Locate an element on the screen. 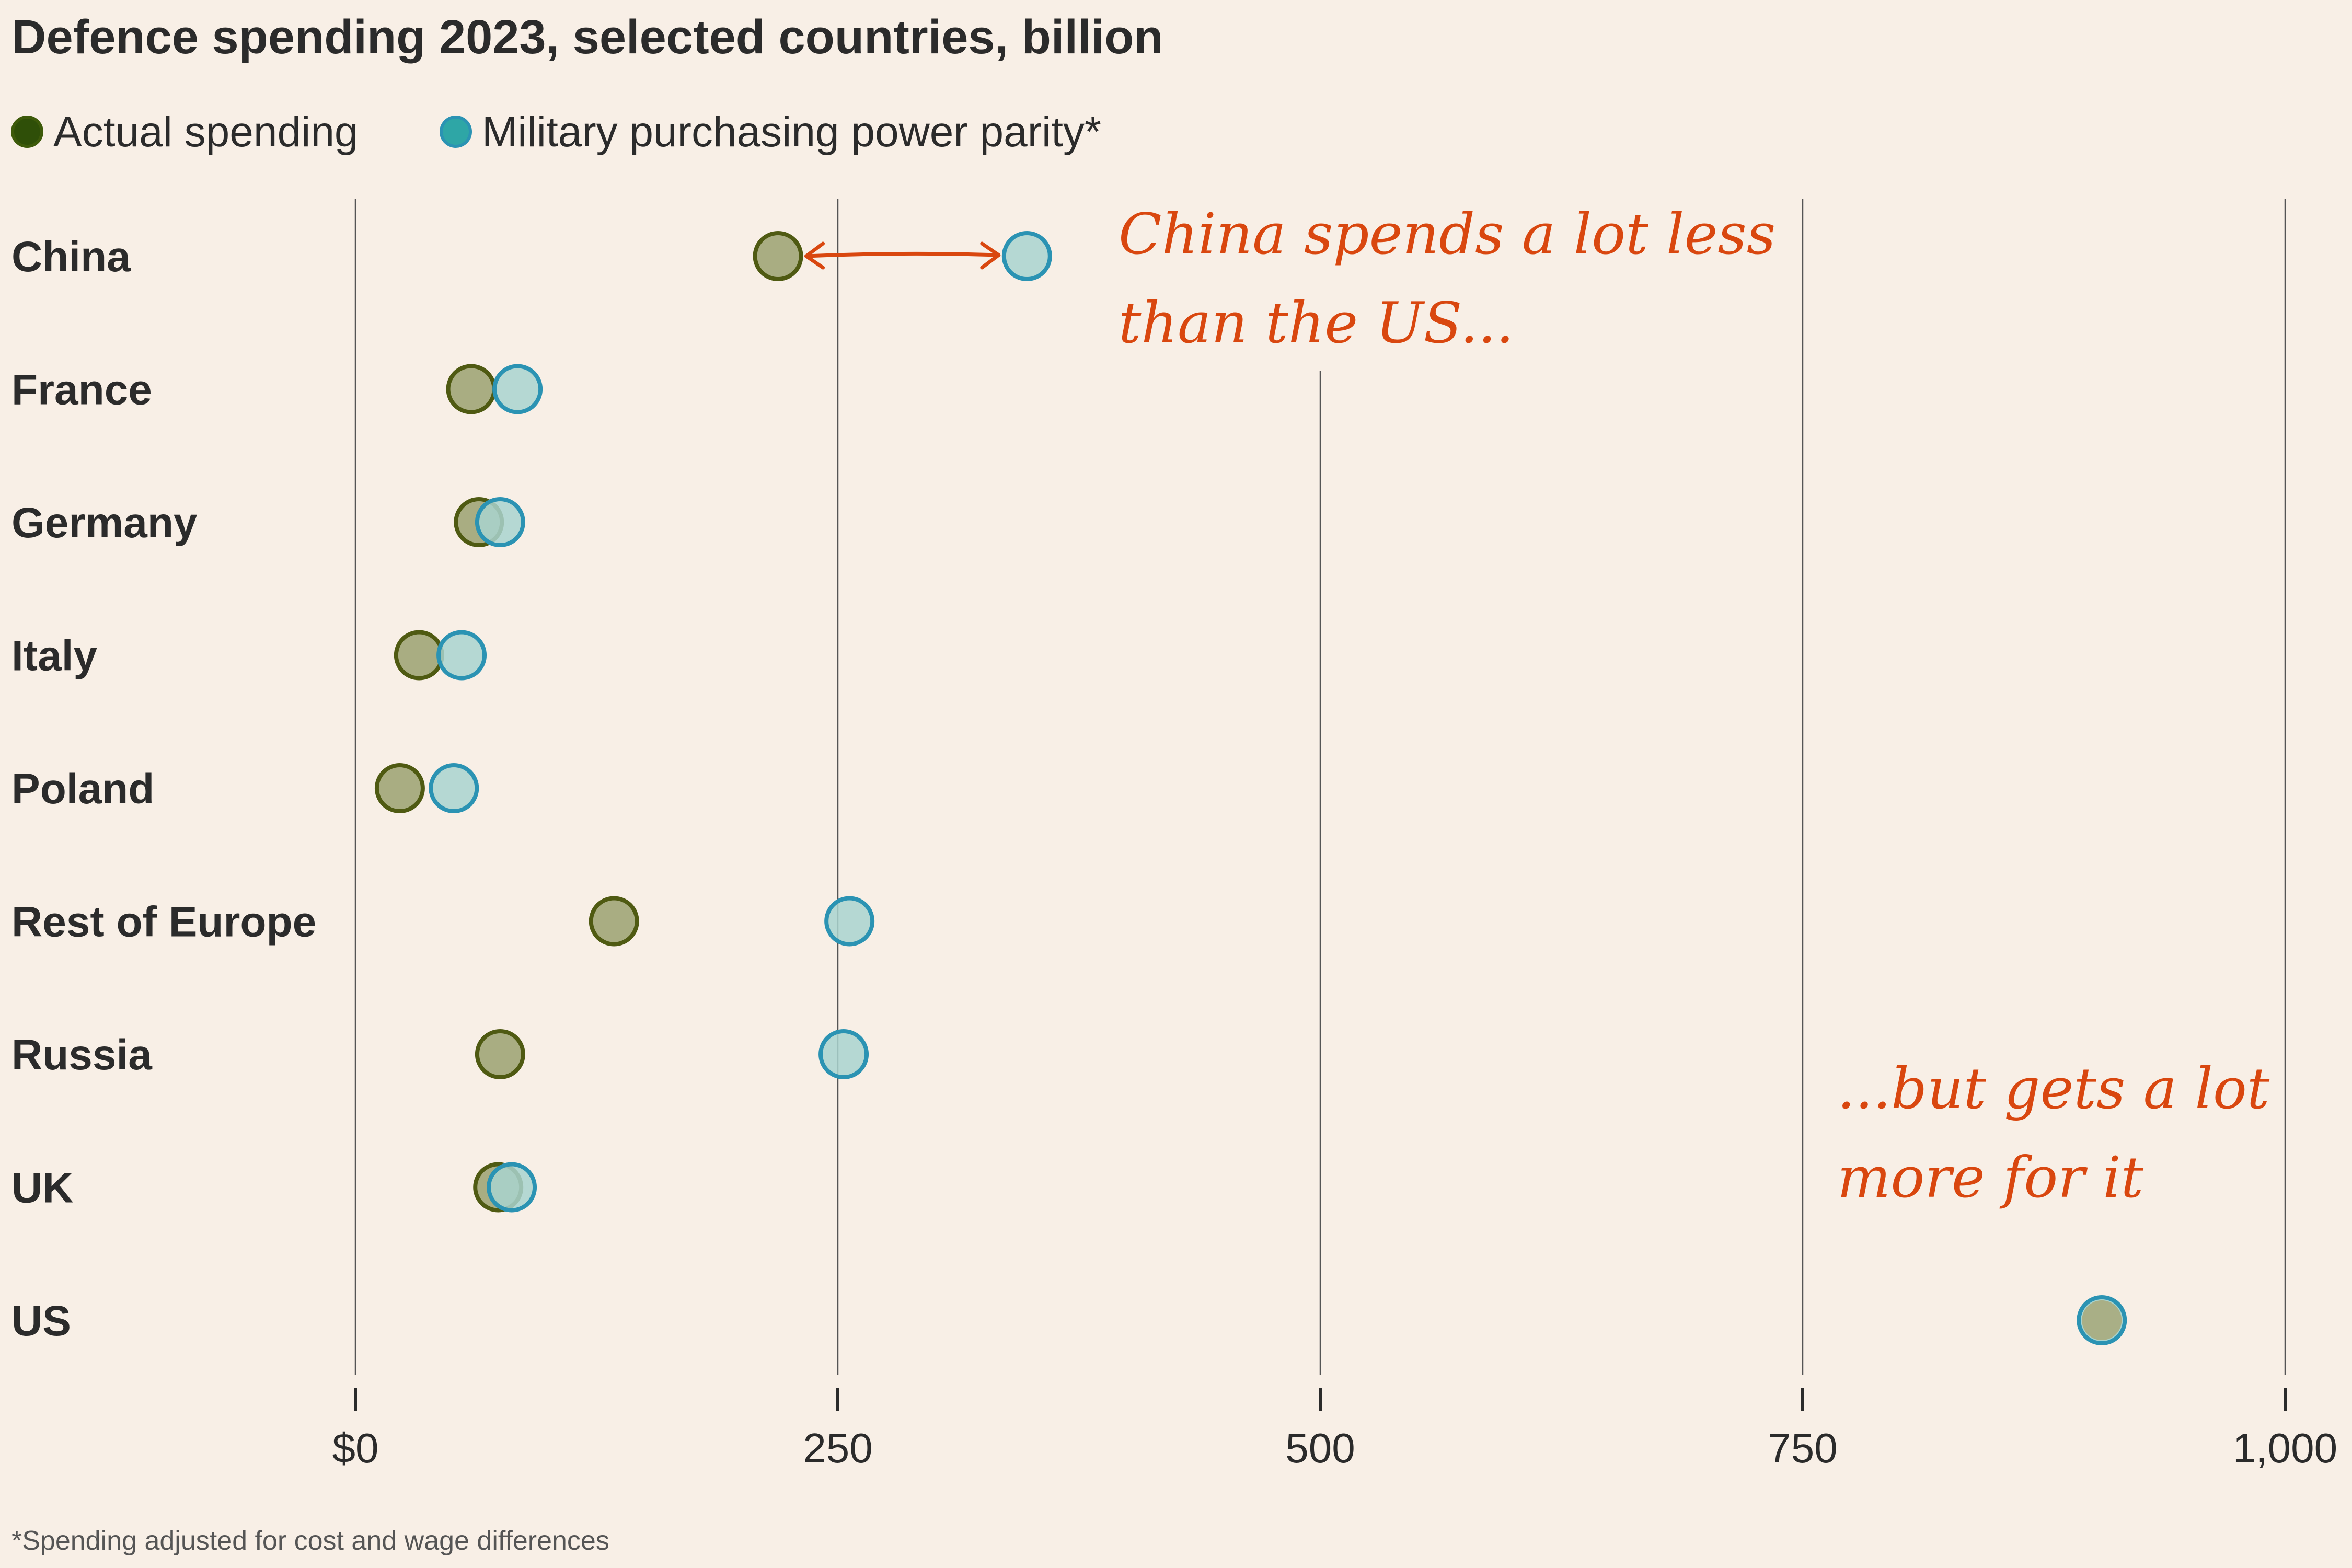  us-annotation-line2: more for it is located at coordinates (1990, 1177).